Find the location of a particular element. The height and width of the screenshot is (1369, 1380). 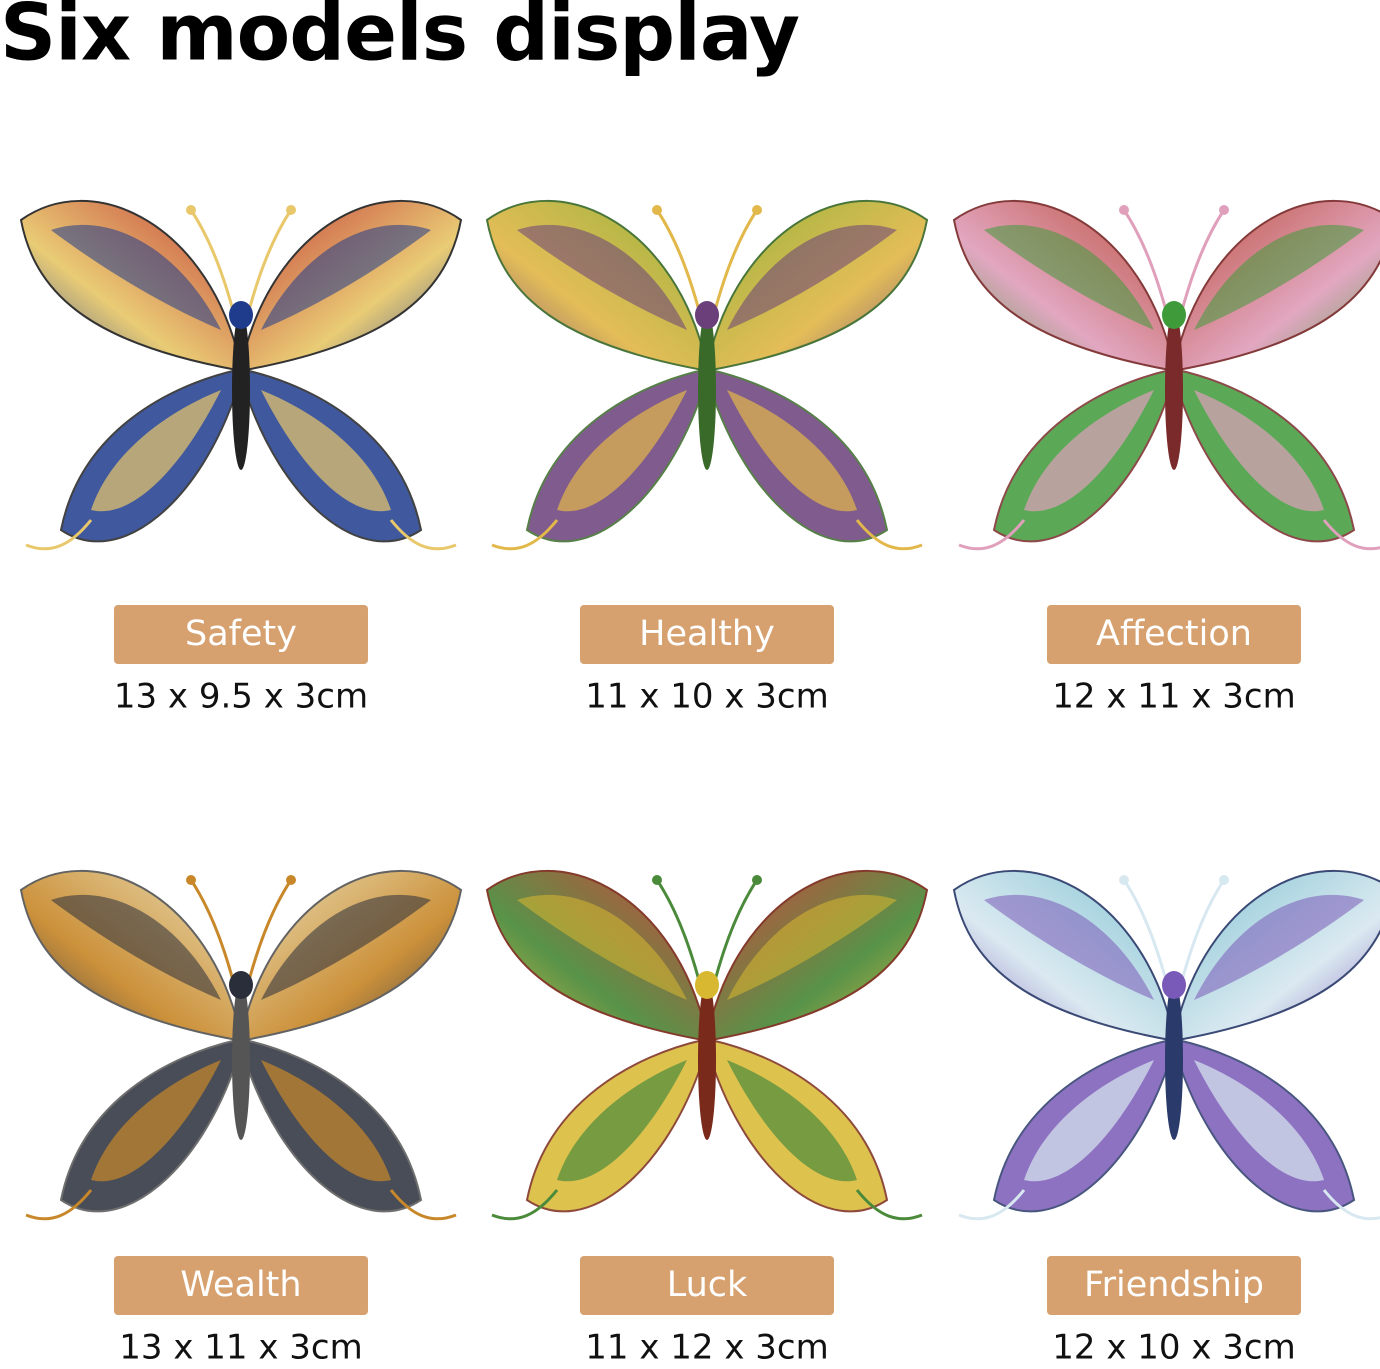

model-name: Friendship is located at coordinates (1174, 1285).